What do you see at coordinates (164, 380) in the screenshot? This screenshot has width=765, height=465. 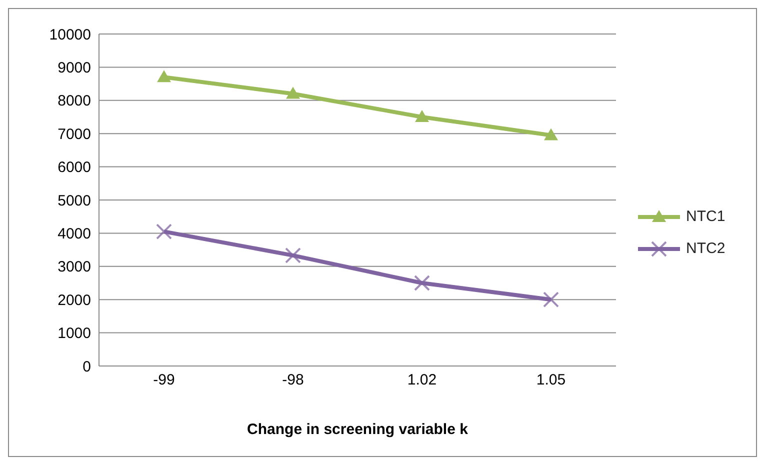 I see `x-tick-label: -99` at bounding box center [164, 380].